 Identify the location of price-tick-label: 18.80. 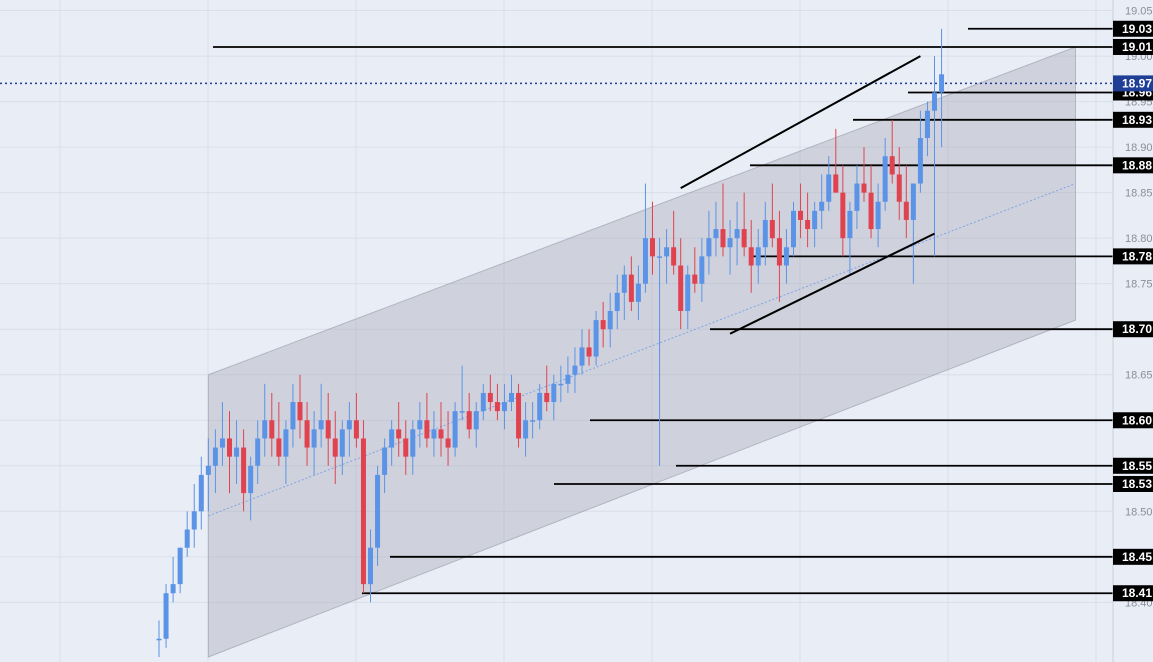
(1139, 239).